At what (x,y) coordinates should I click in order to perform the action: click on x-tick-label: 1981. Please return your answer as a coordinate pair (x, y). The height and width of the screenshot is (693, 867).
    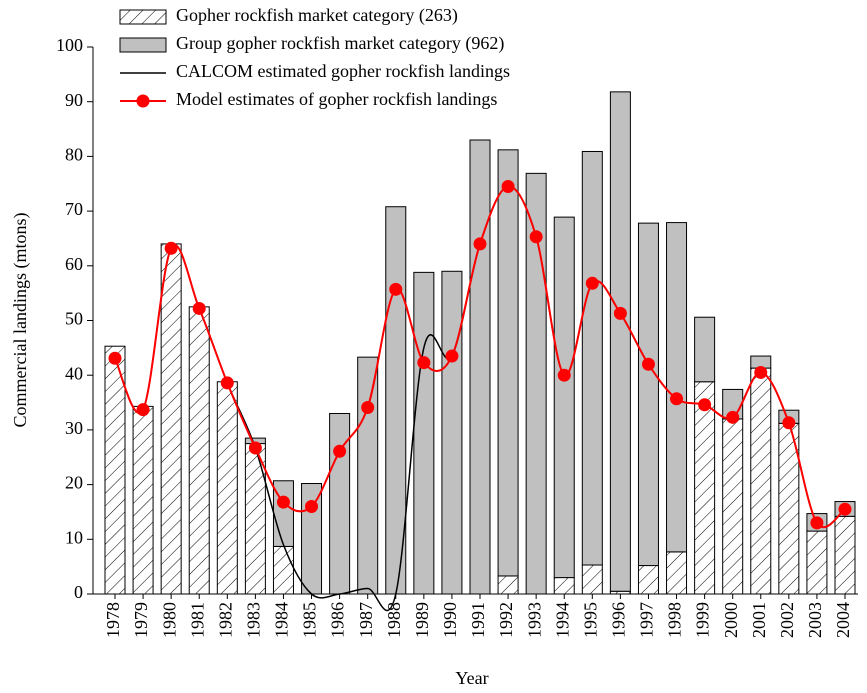
    Looking at the image, I should click on (197, 620).